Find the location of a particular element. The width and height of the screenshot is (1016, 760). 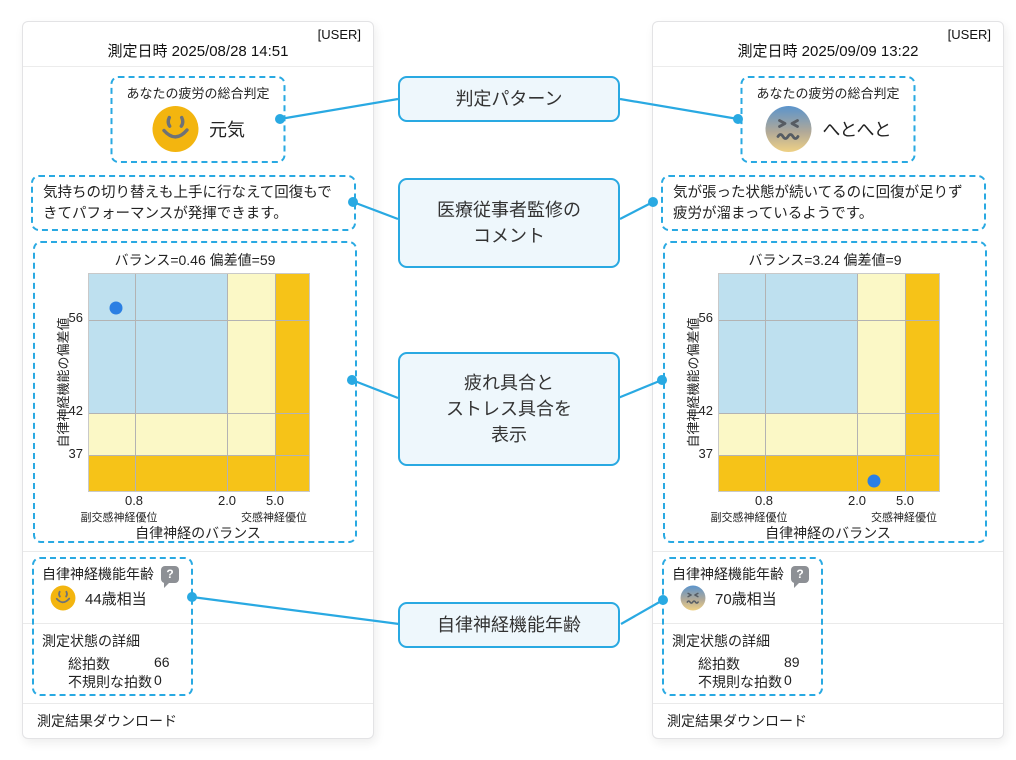

callout-judgment-pattern: 判定パターン is located at coordinates (509, 99).